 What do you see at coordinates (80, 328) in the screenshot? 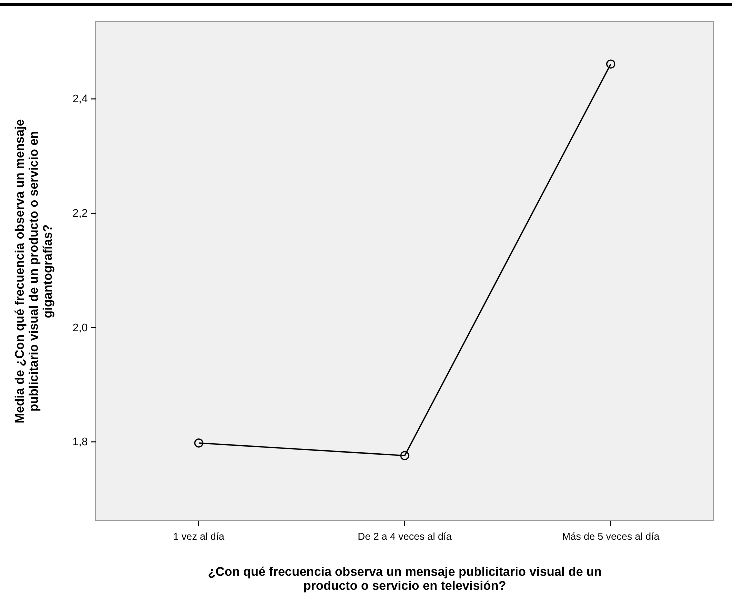
I see `y-tick-label: 2,0` at bounding box center [80, 328].